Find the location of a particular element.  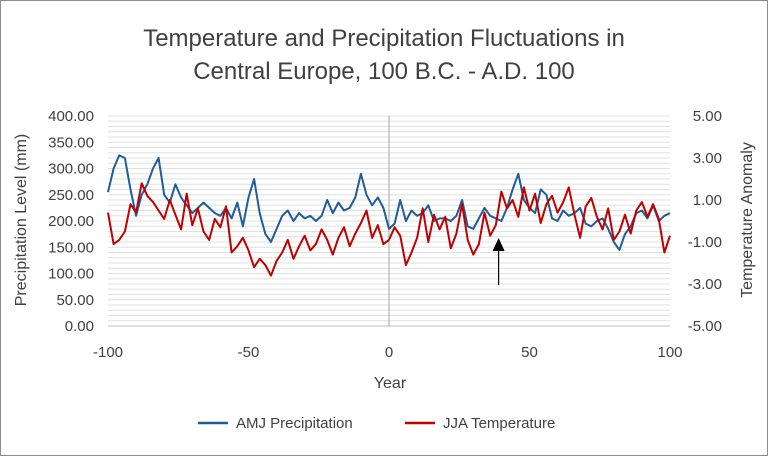

x-tick-labels: -100 -50 0 50 100 is located at coordinates (388, 352).